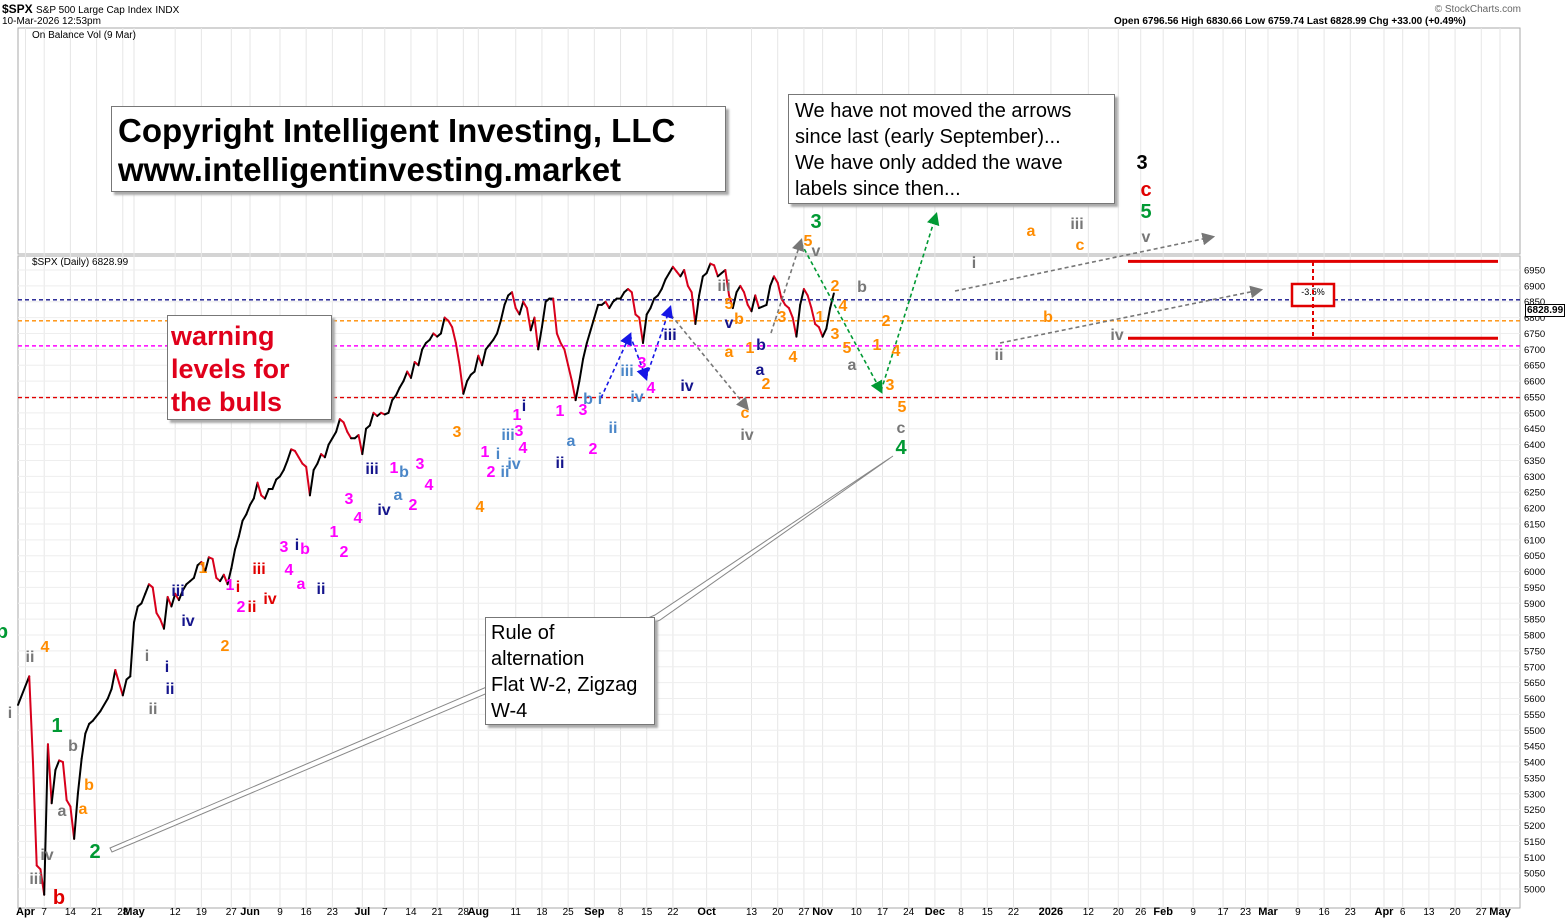 This screenshot has width=1565, height=919. What do you see at coordinates (1534, 318) in the screenshot?
I see `y-tick-label: 6800` at bounding box center [1534, 318].